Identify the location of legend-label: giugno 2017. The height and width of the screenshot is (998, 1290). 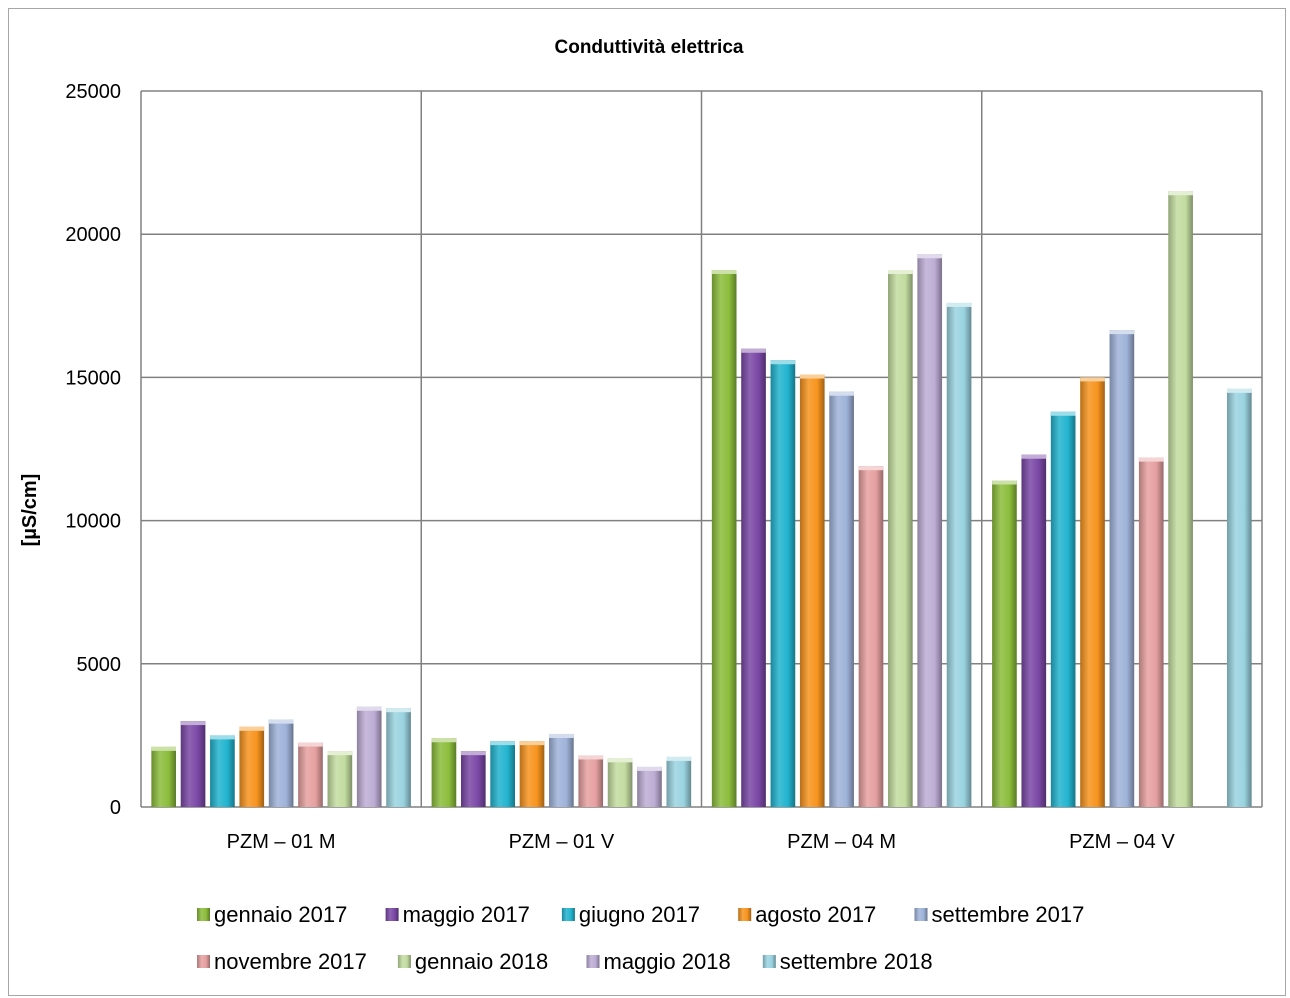
(639, 914).